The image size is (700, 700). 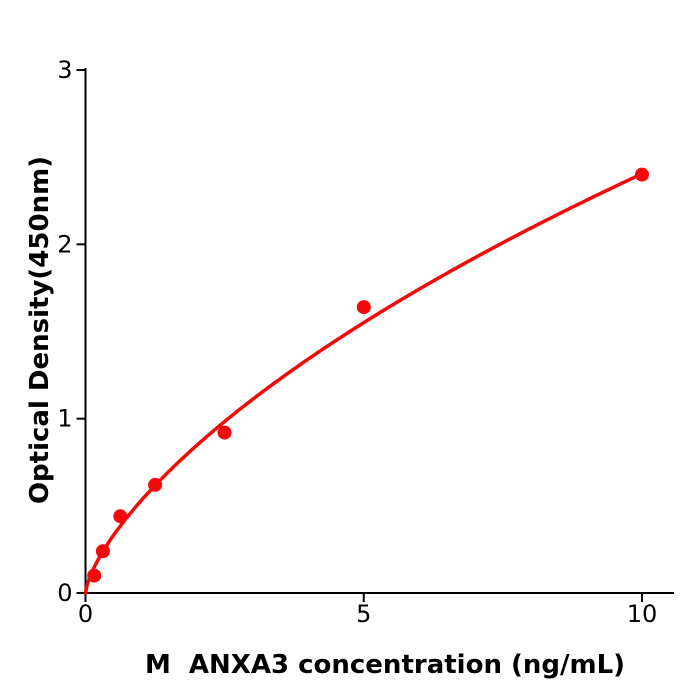 I want to click on y-axis-title: Optical Density(450nm), so click(x=40, y=330).